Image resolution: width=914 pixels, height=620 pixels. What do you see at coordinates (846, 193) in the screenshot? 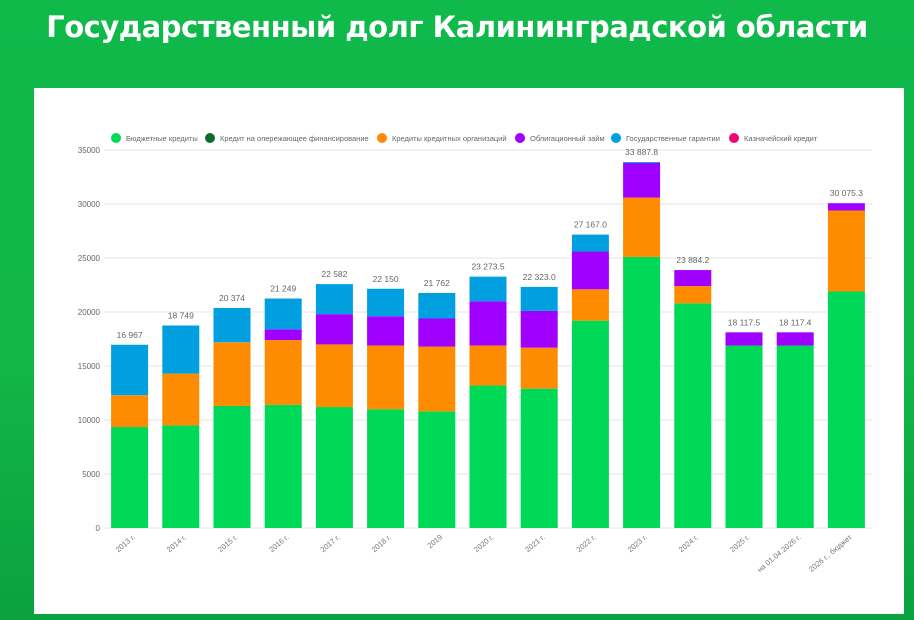
I see `total-data-label: 30 075.3` at bounding box center [846, 193].